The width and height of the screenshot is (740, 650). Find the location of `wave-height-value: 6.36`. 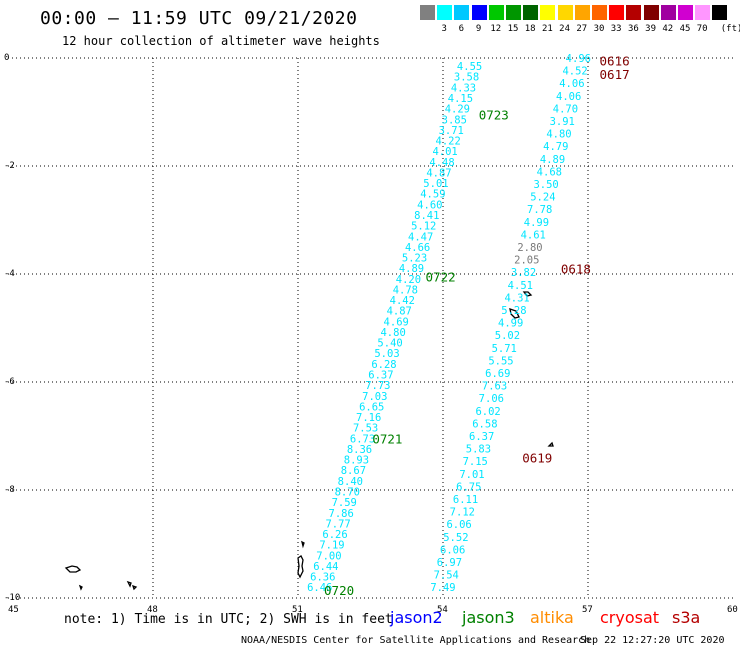

wave-height-value: 6.36 is located at coordinates (322, 578).